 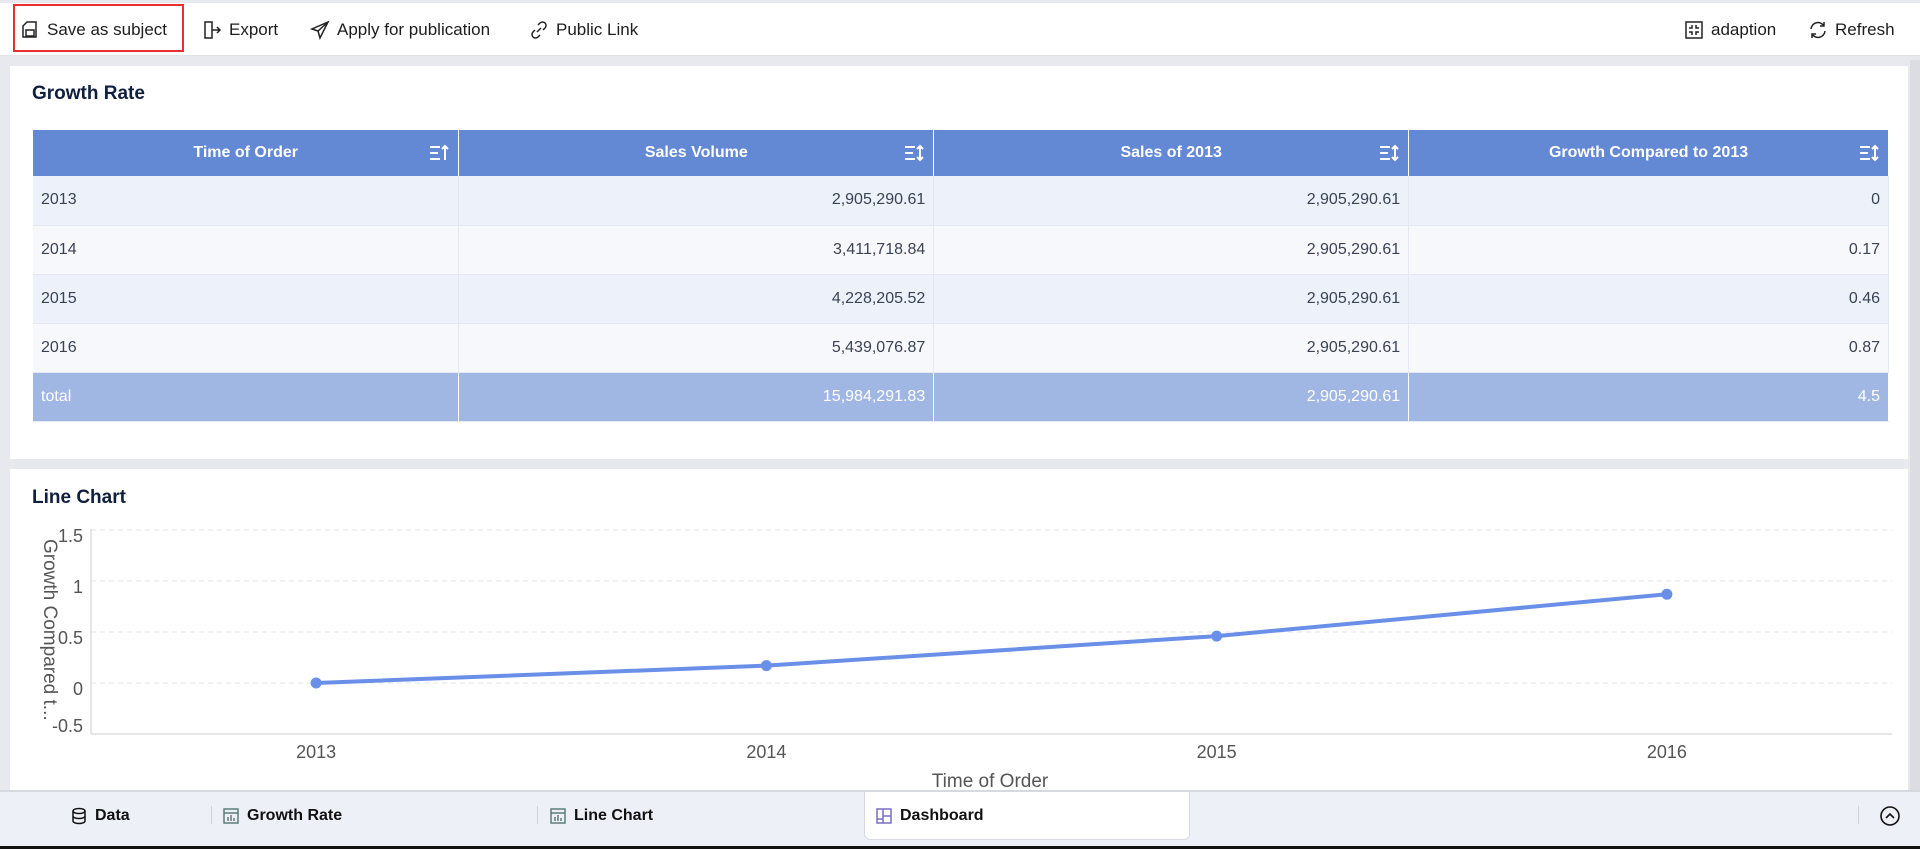 I want to click on tab-growth-rate: Growth Rate, so click(x=282, y=816).